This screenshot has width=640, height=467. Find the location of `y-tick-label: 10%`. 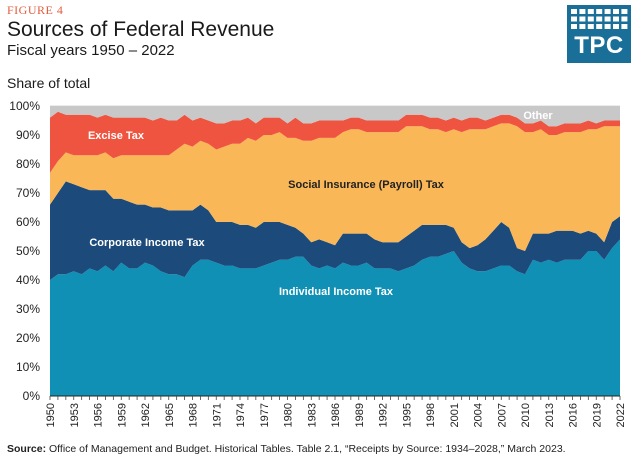

y-tick-label: 10% is located at coordinates (28, 367).